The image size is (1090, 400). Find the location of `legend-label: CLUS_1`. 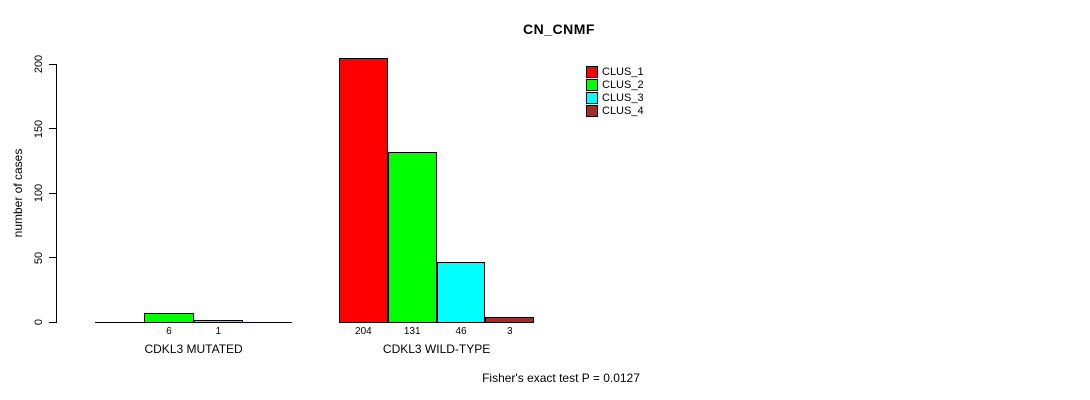

legend-label: CLUS_1 is located at coordinates (623, 72).